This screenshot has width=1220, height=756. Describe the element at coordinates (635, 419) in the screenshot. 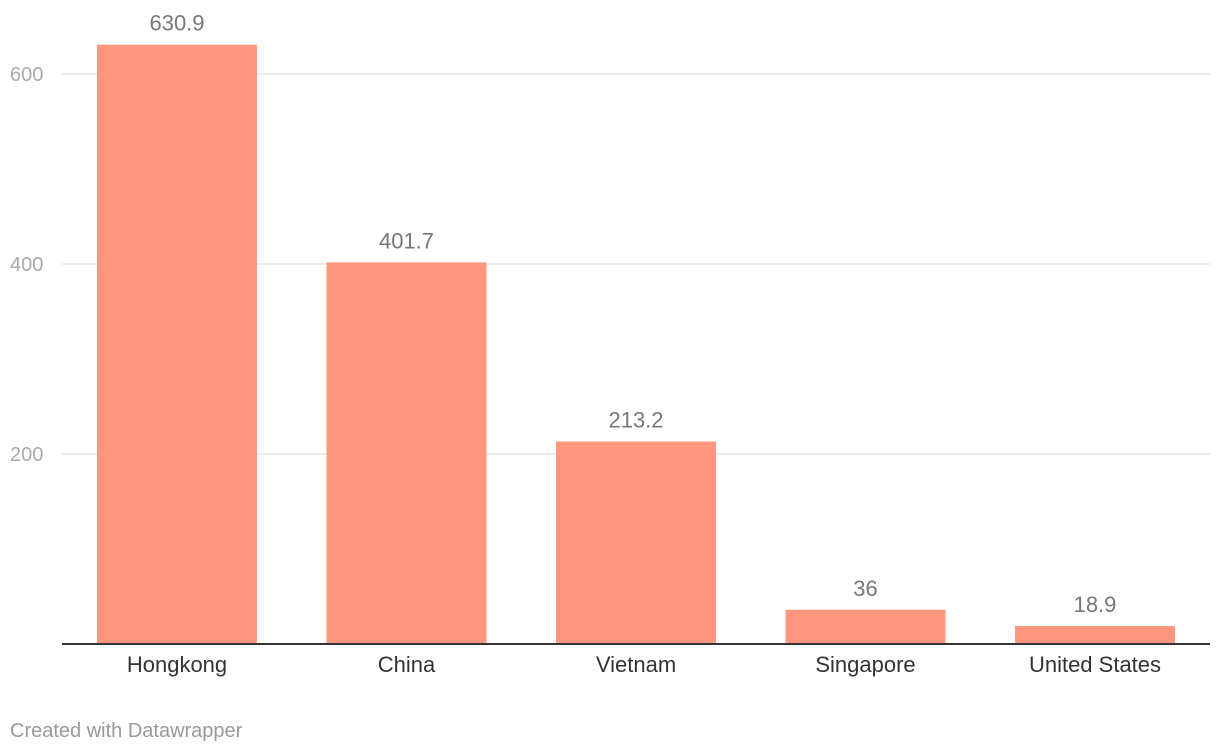

I see `bar-value-label: 213.2` at that location.